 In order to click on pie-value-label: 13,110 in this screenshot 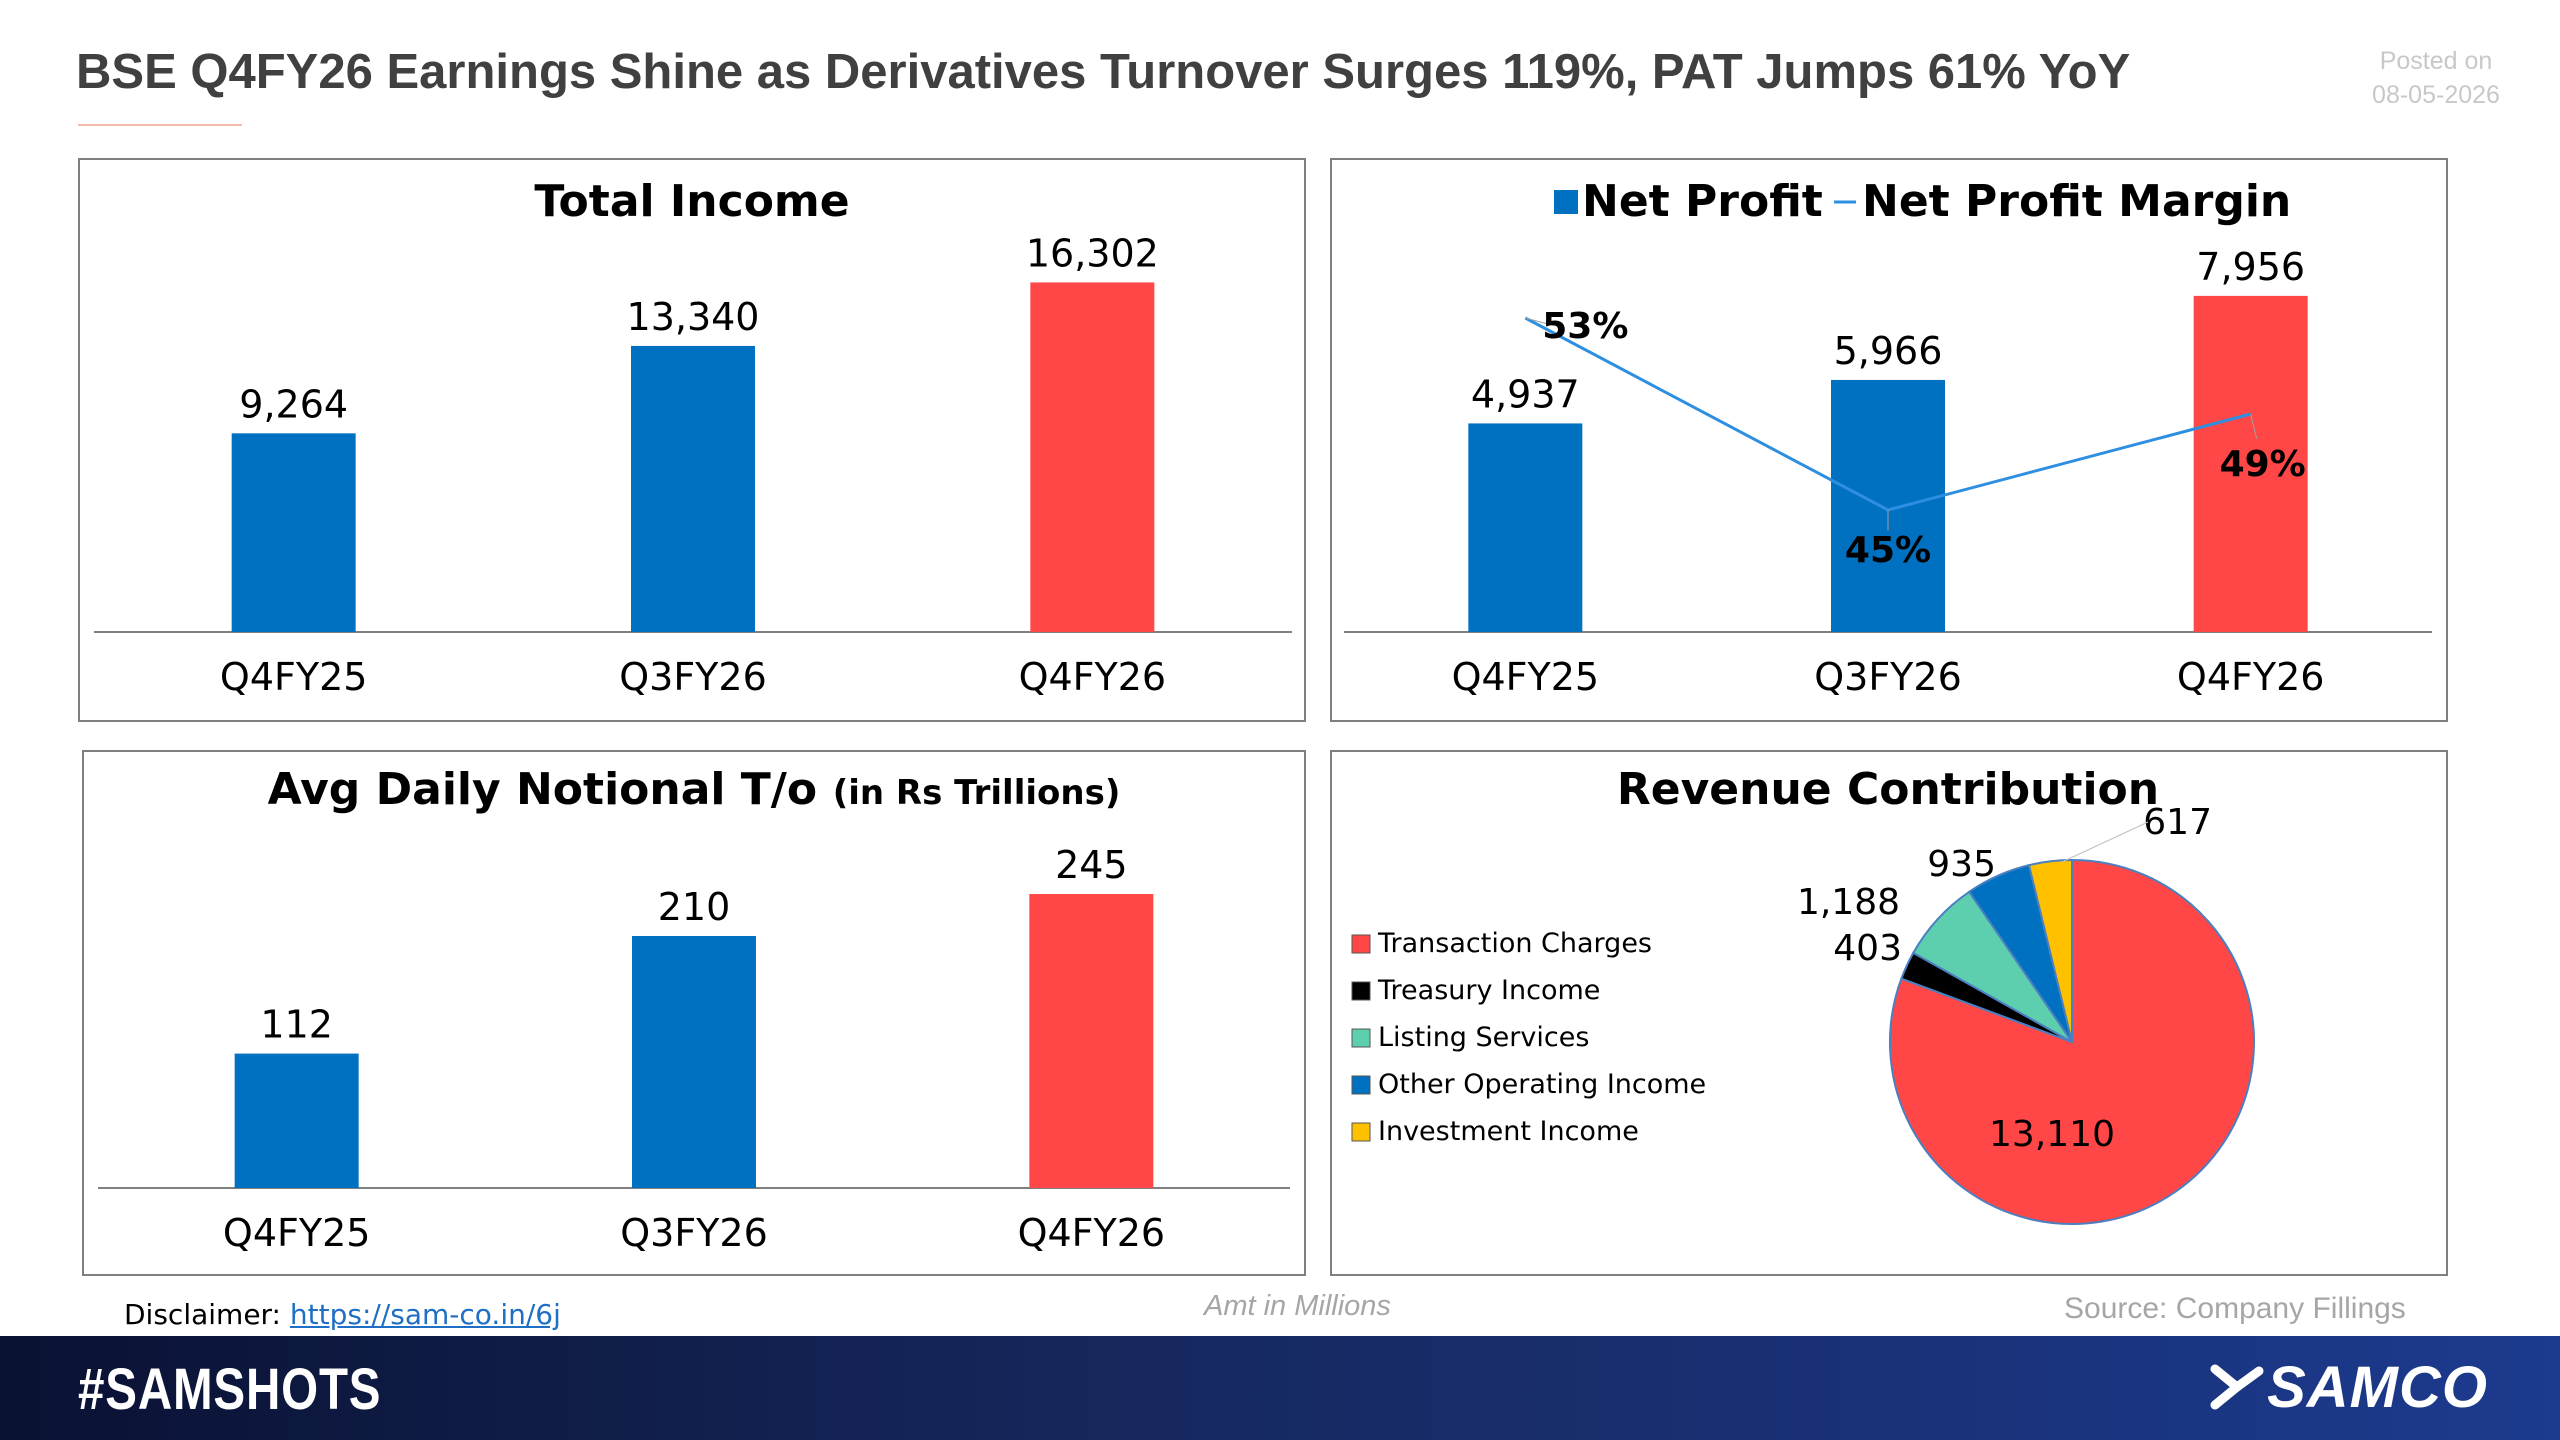, I will do `click(2052, 1134)`.